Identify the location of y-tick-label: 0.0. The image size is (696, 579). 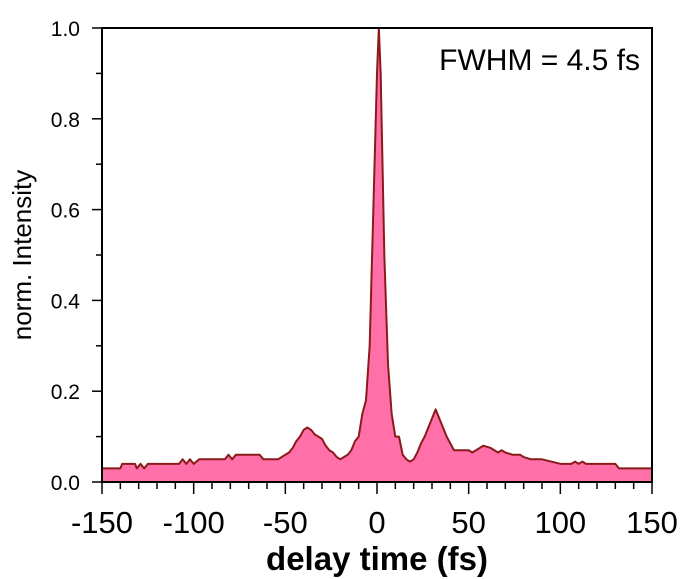
(65, 483).